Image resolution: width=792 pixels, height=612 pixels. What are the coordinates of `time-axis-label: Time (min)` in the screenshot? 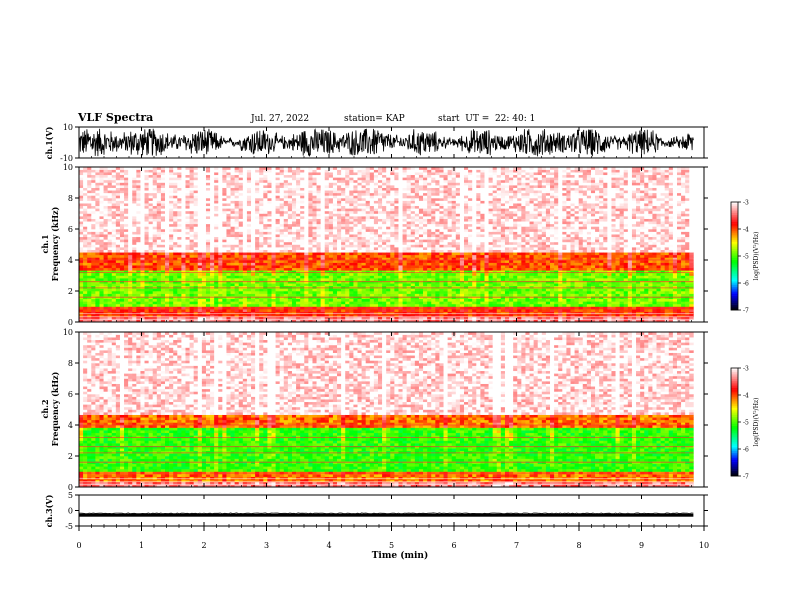 It's located at (400, 555).